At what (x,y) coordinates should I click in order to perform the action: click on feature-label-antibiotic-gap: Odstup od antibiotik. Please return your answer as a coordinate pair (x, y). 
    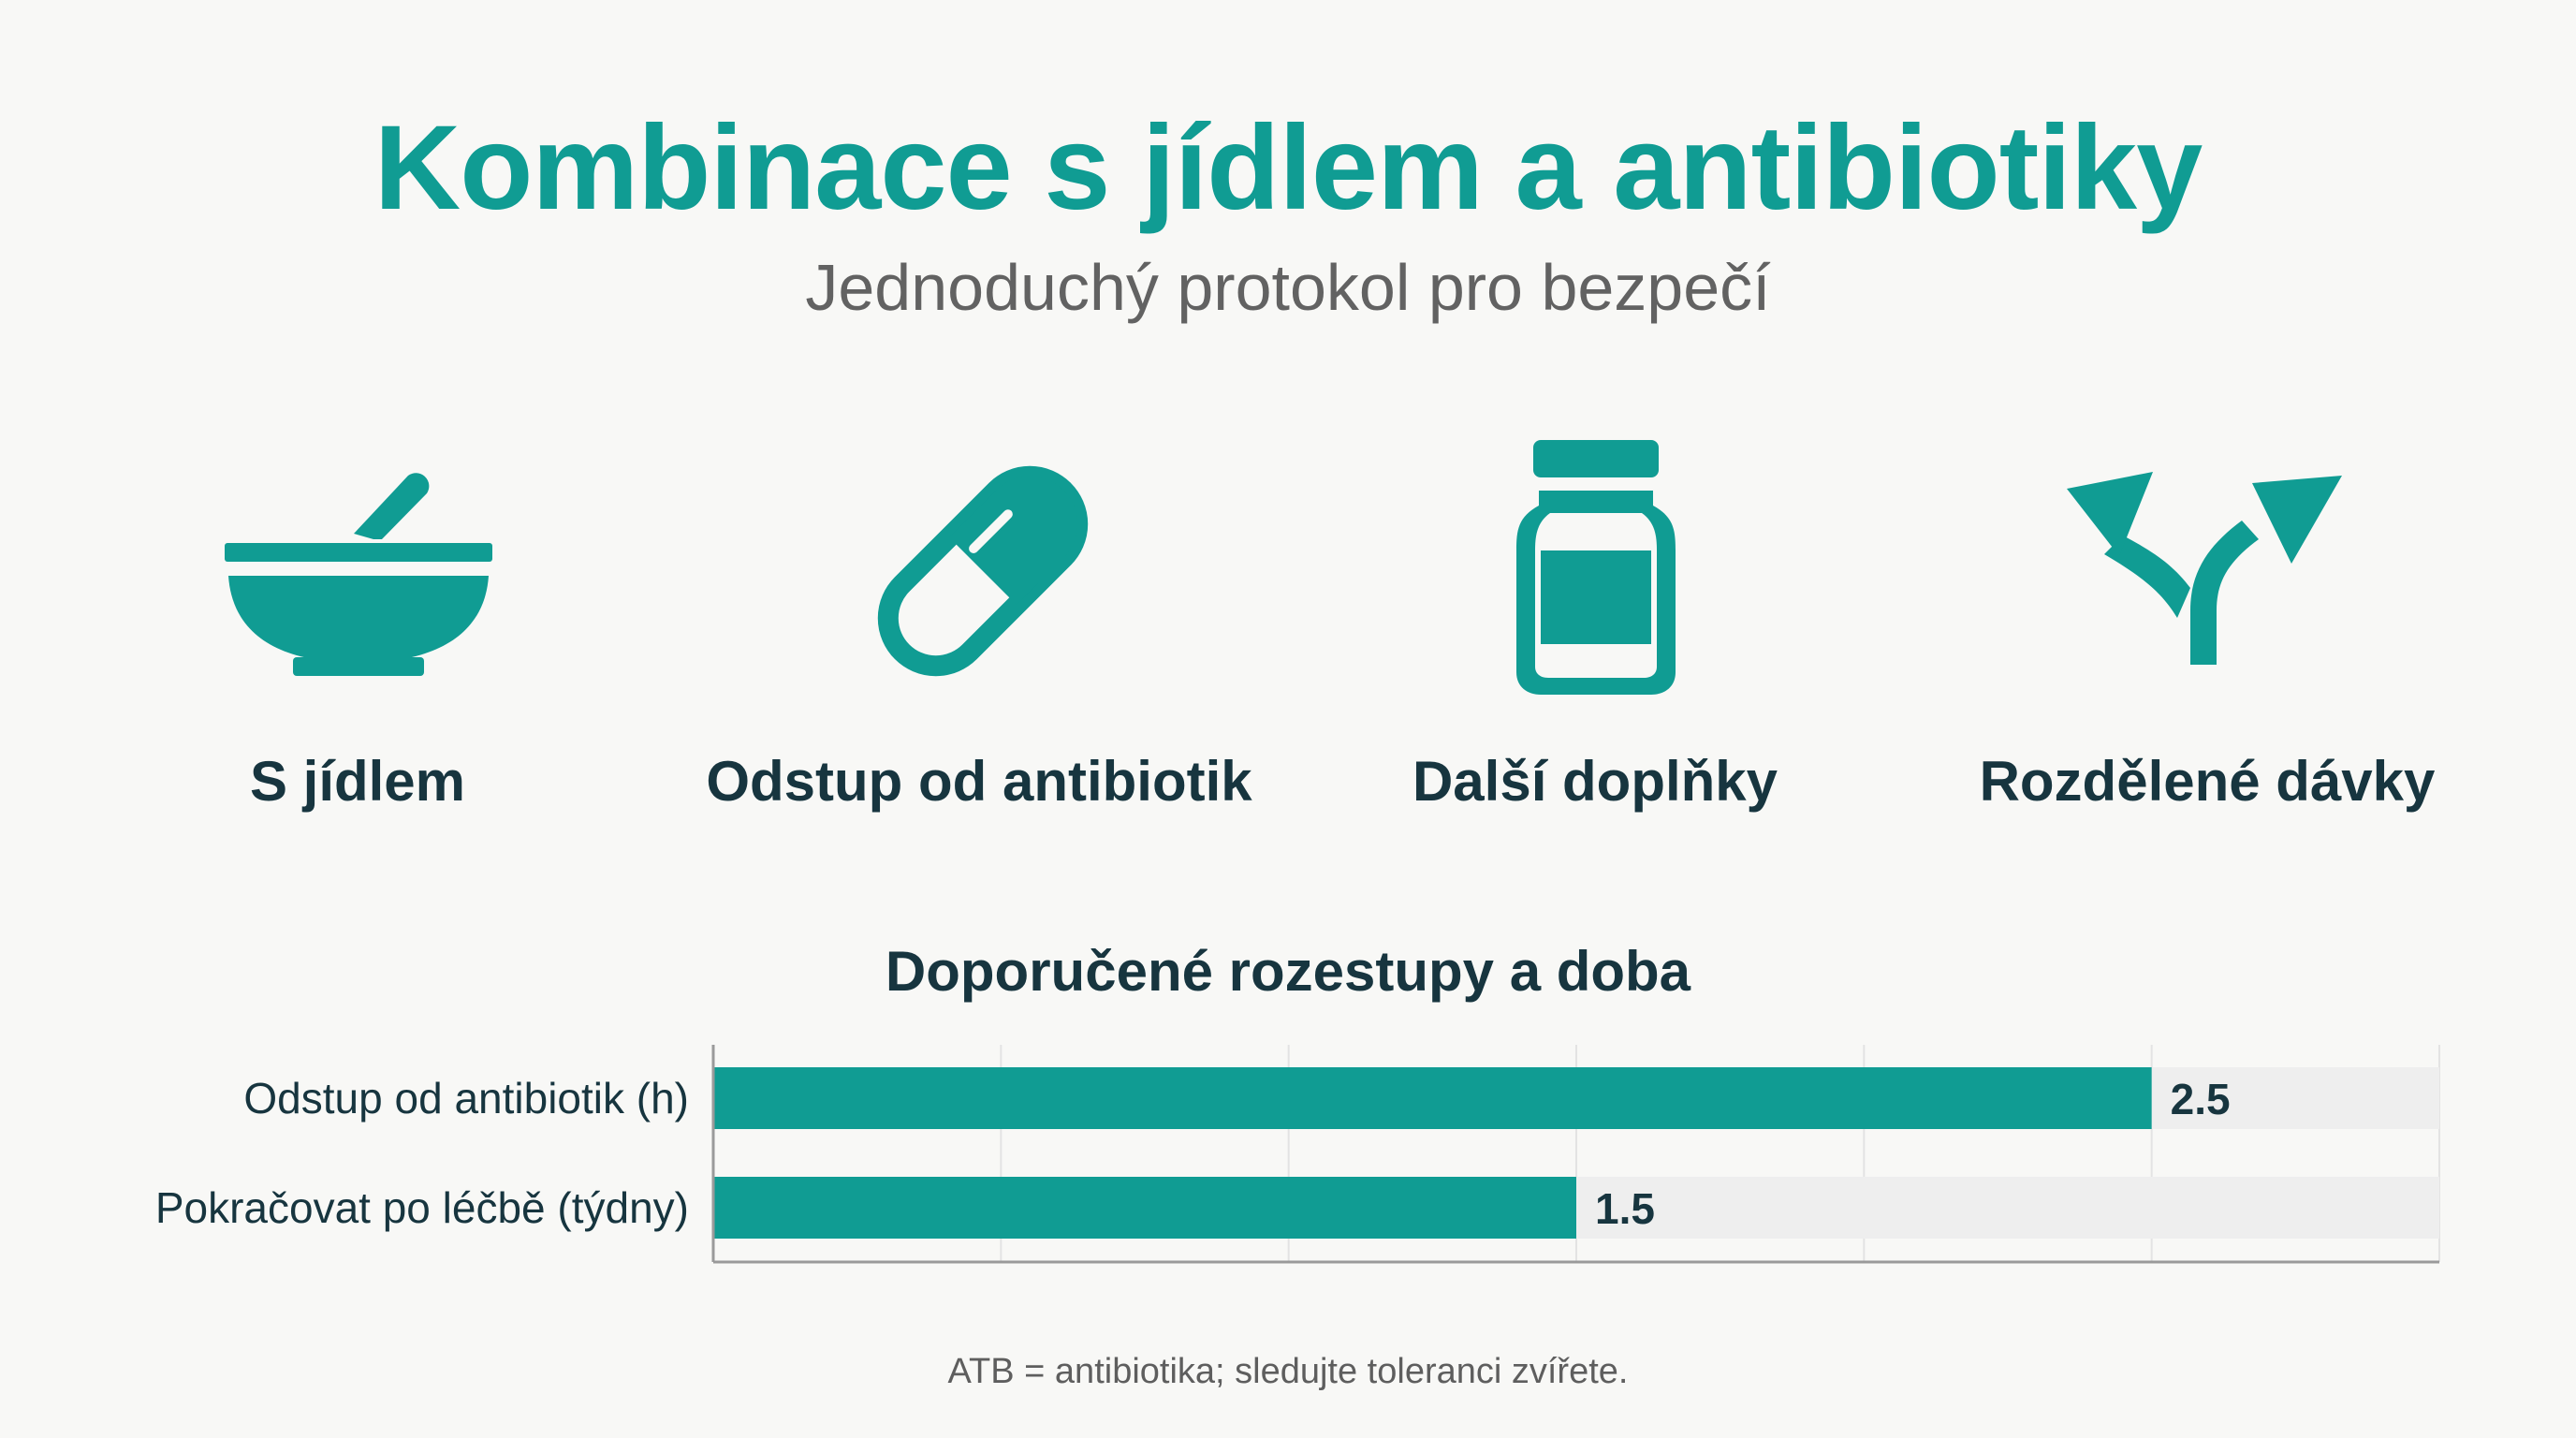
    Looking at the image, I should click on (979, 781).